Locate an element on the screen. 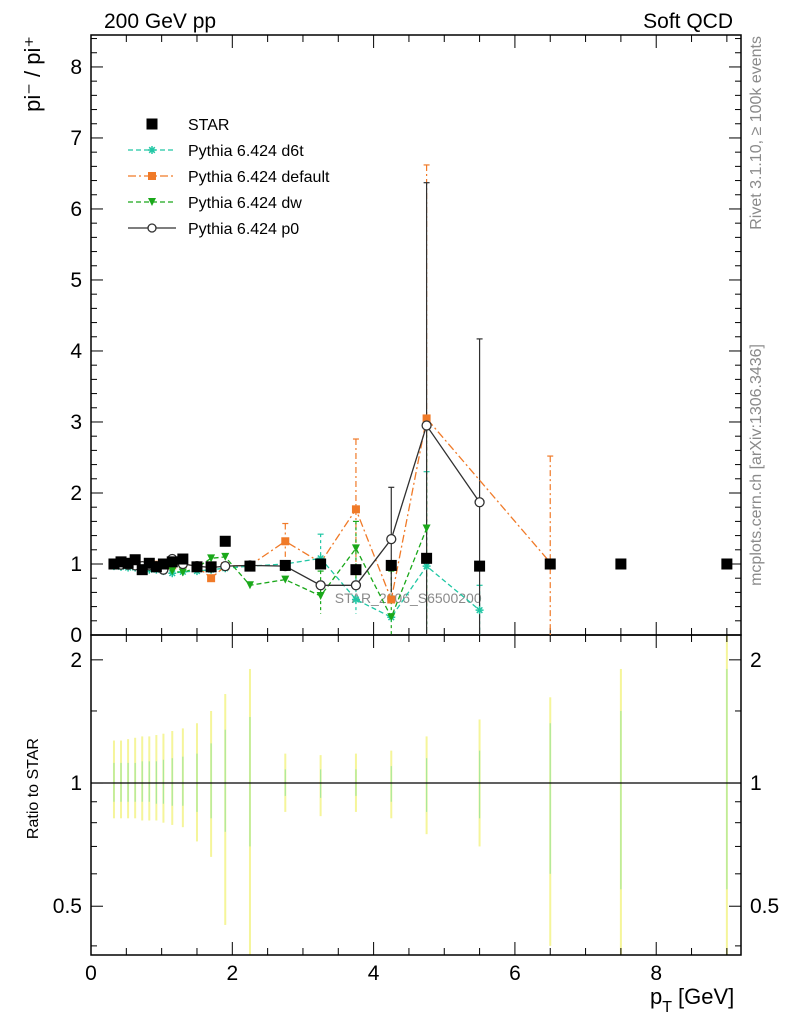 This screenshot has height=1024, width=786. y-tick-label: 1 is located at coordinates (76, 564).